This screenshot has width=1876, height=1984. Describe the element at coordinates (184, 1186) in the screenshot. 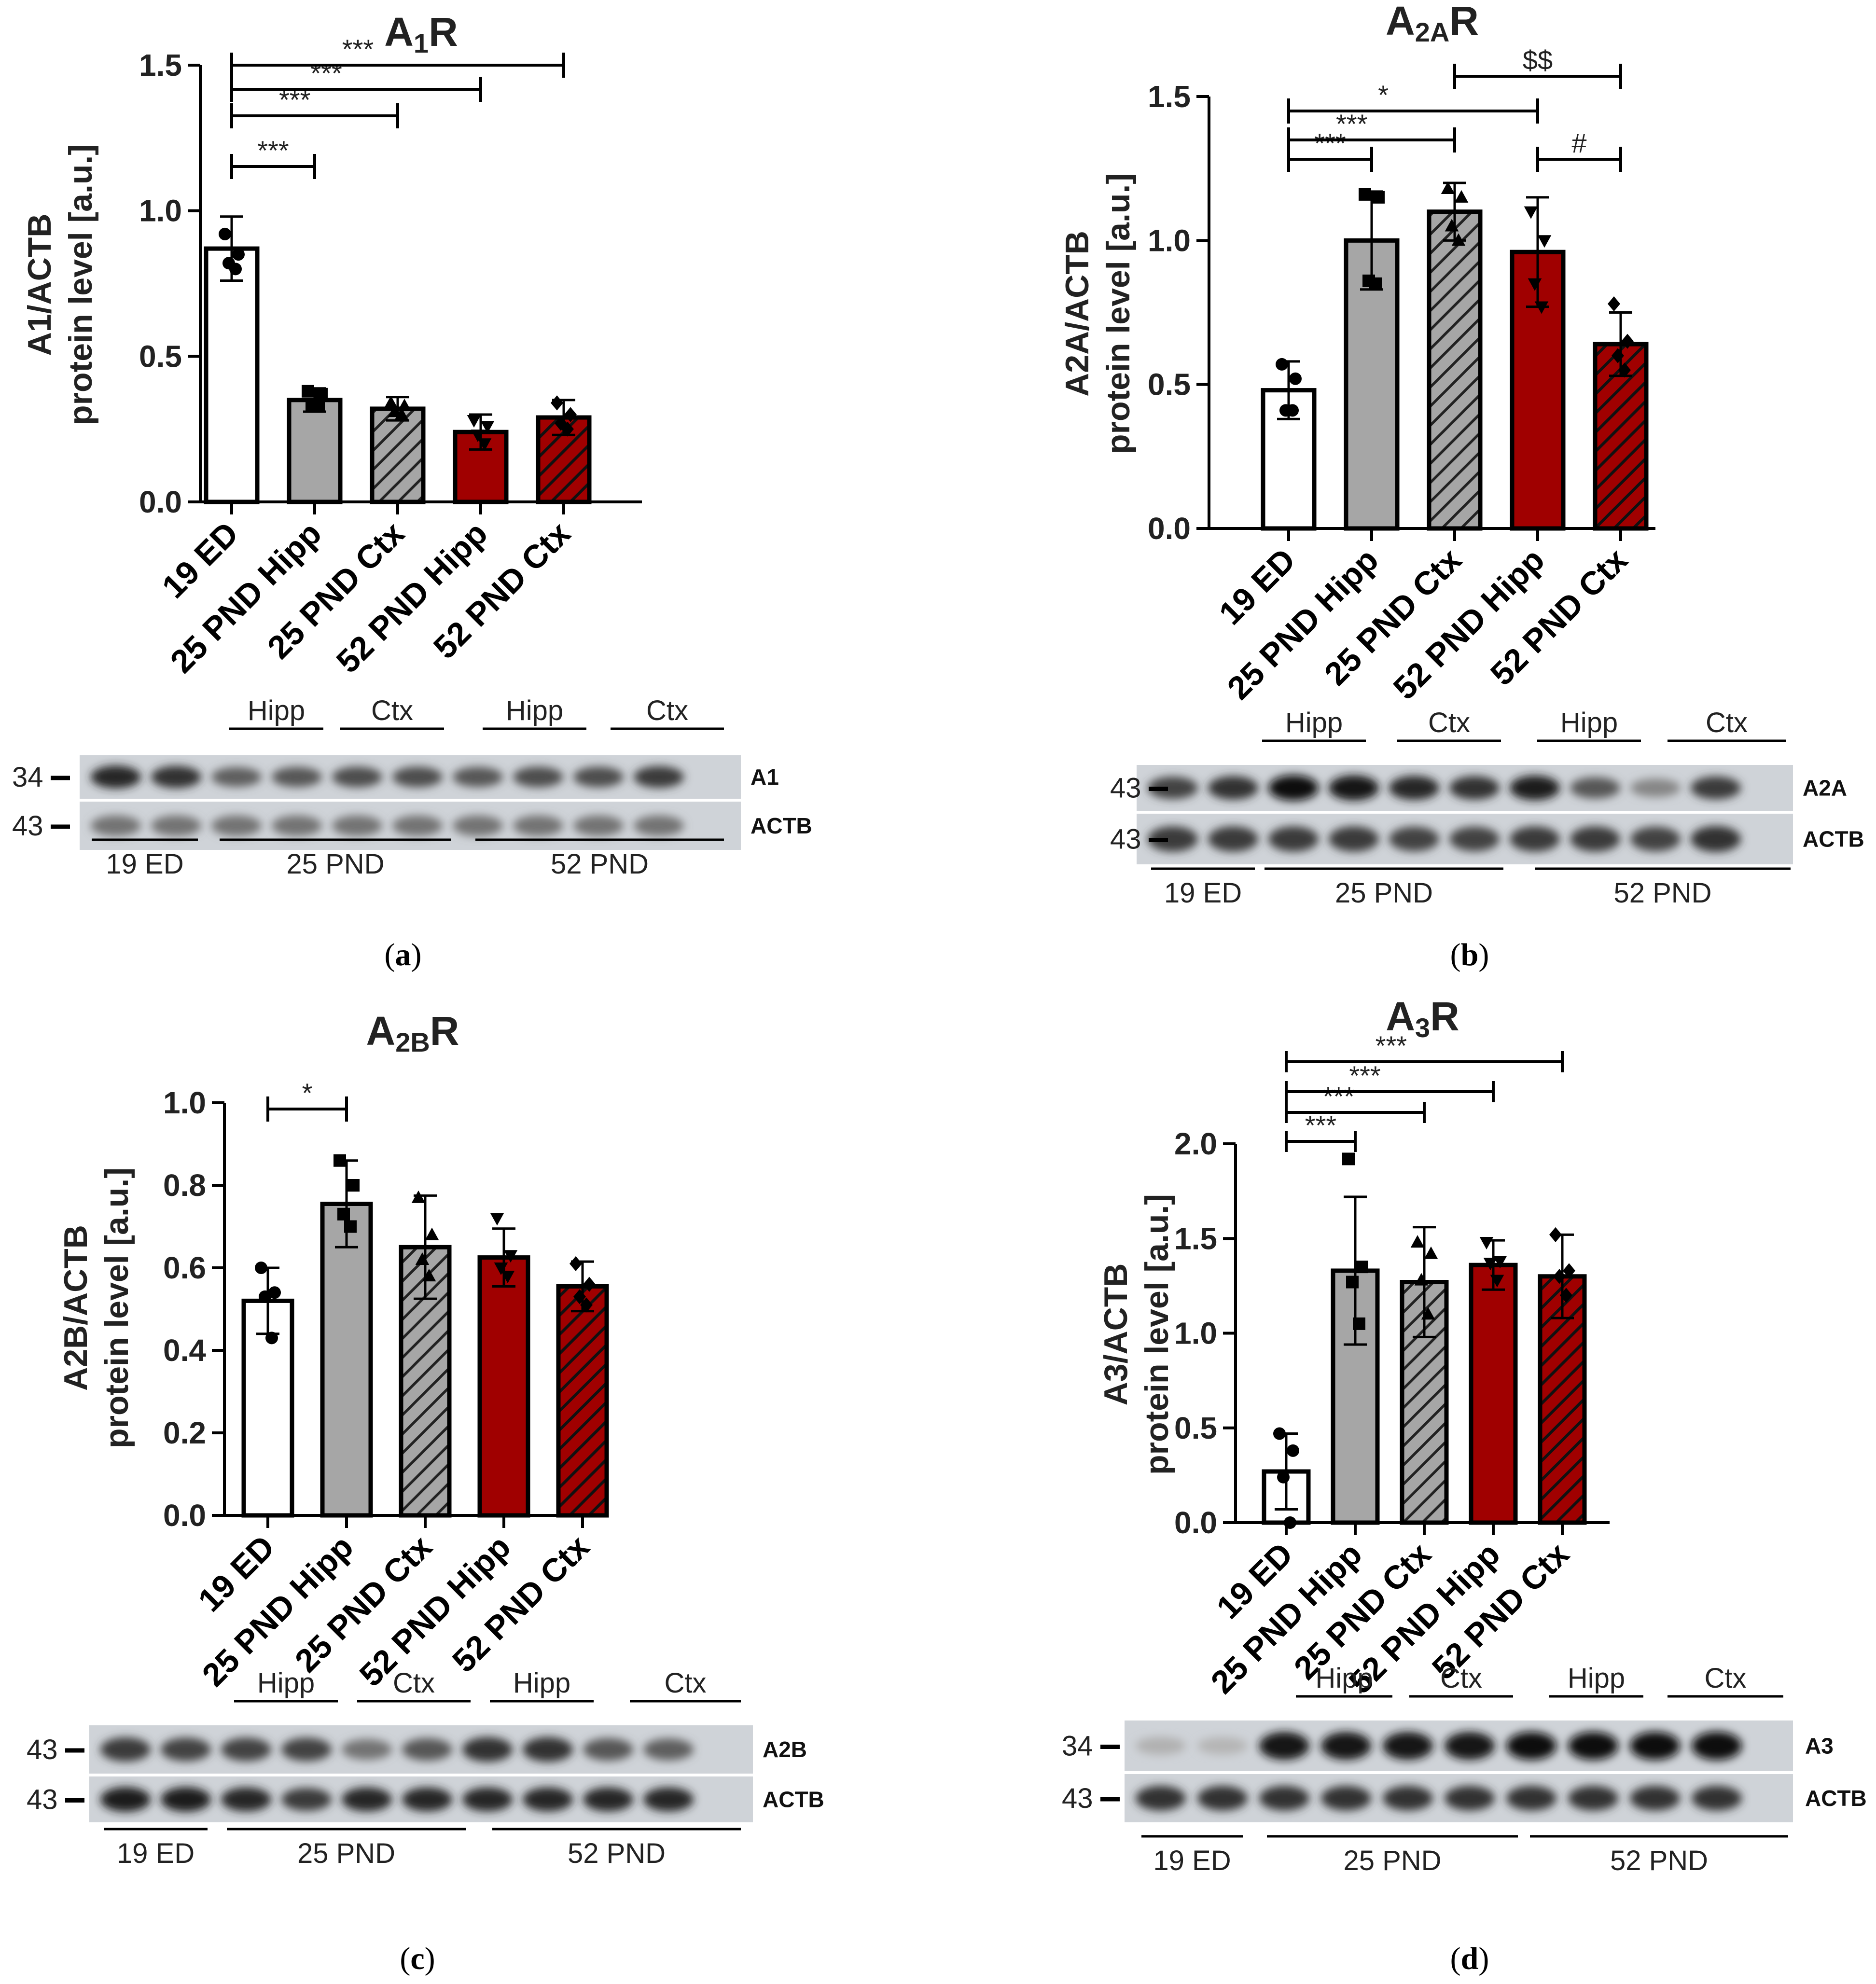

I see `y-tick-label: 0.8` at that location.